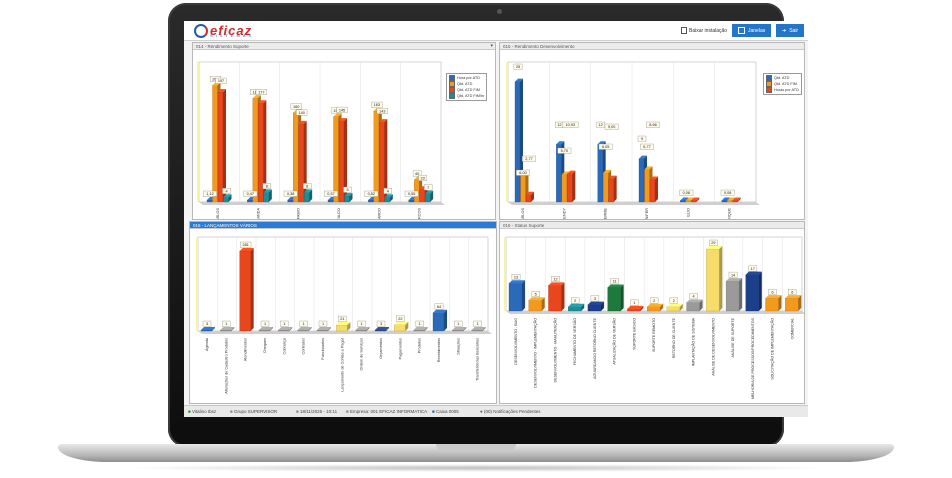 The width and height of the screenshot is (952, 478). Describe the element at coordinates (528, 159) in the screenshot. I see `data-label: 2,77` at that location.